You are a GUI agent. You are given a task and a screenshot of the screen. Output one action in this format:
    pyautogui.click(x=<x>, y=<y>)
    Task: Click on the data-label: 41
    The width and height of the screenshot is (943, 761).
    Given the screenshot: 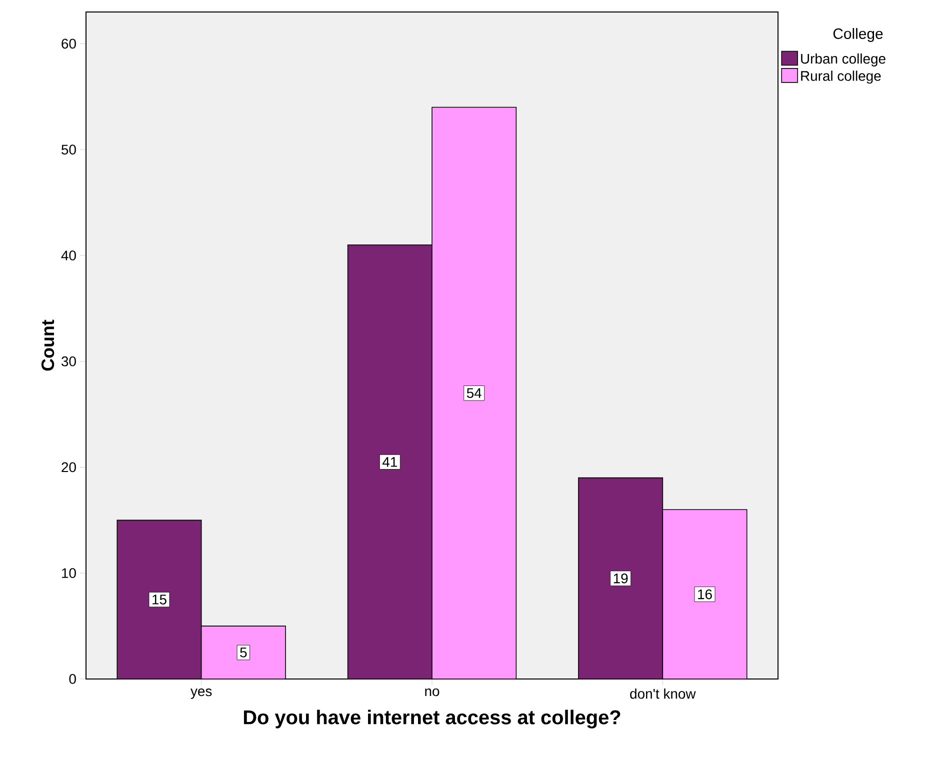 What is the action you would take?
    pyautogui.click(x=389, y=462)
    